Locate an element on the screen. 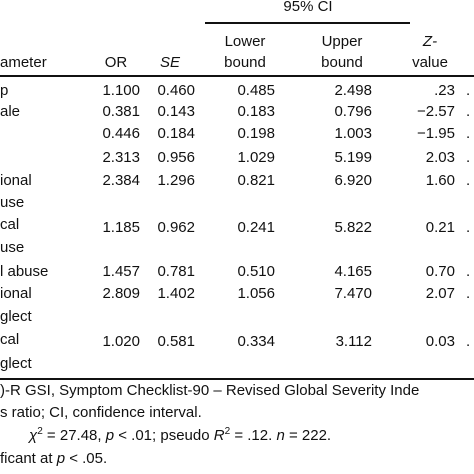 The width and height of the screenshot is (474, 474). cell-se: 0.962 is located at coordinates (176, 227).